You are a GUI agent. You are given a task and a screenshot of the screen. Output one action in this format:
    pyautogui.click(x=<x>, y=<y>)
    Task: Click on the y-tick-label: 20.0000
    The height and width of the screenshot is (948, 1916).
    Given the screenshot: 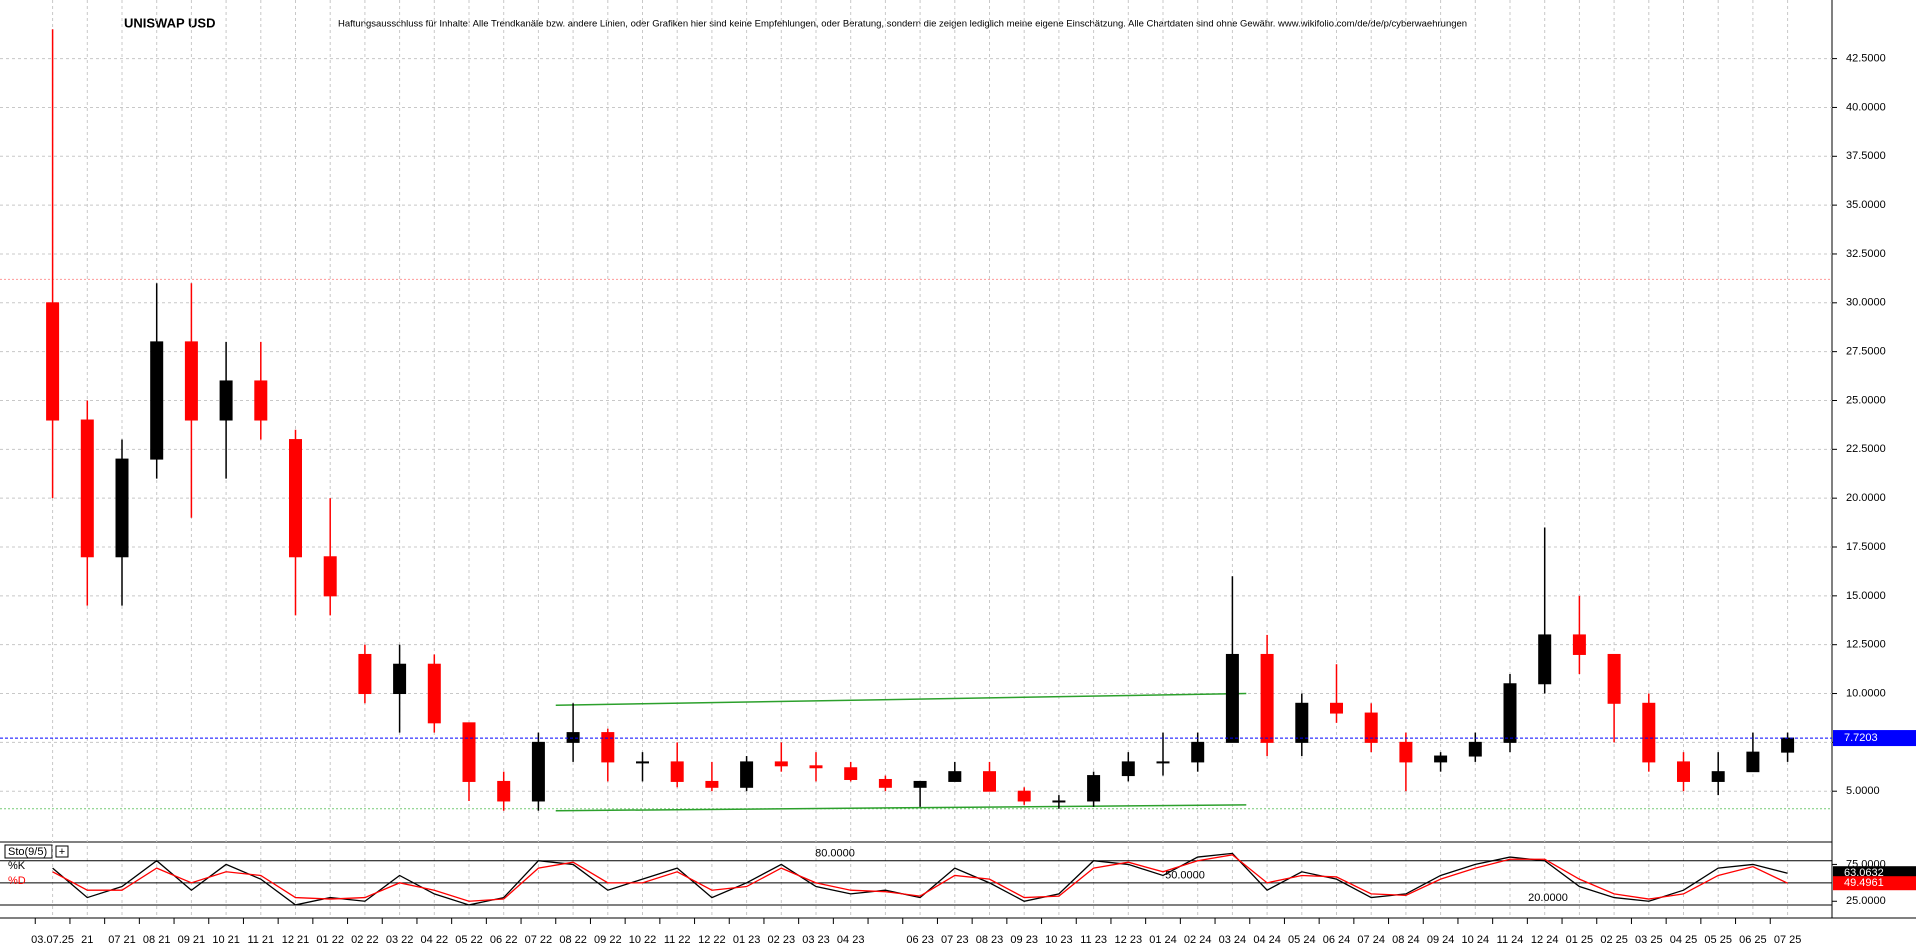 What is the action you would take?
    pyautogui.click(x=1866, y=498)
    